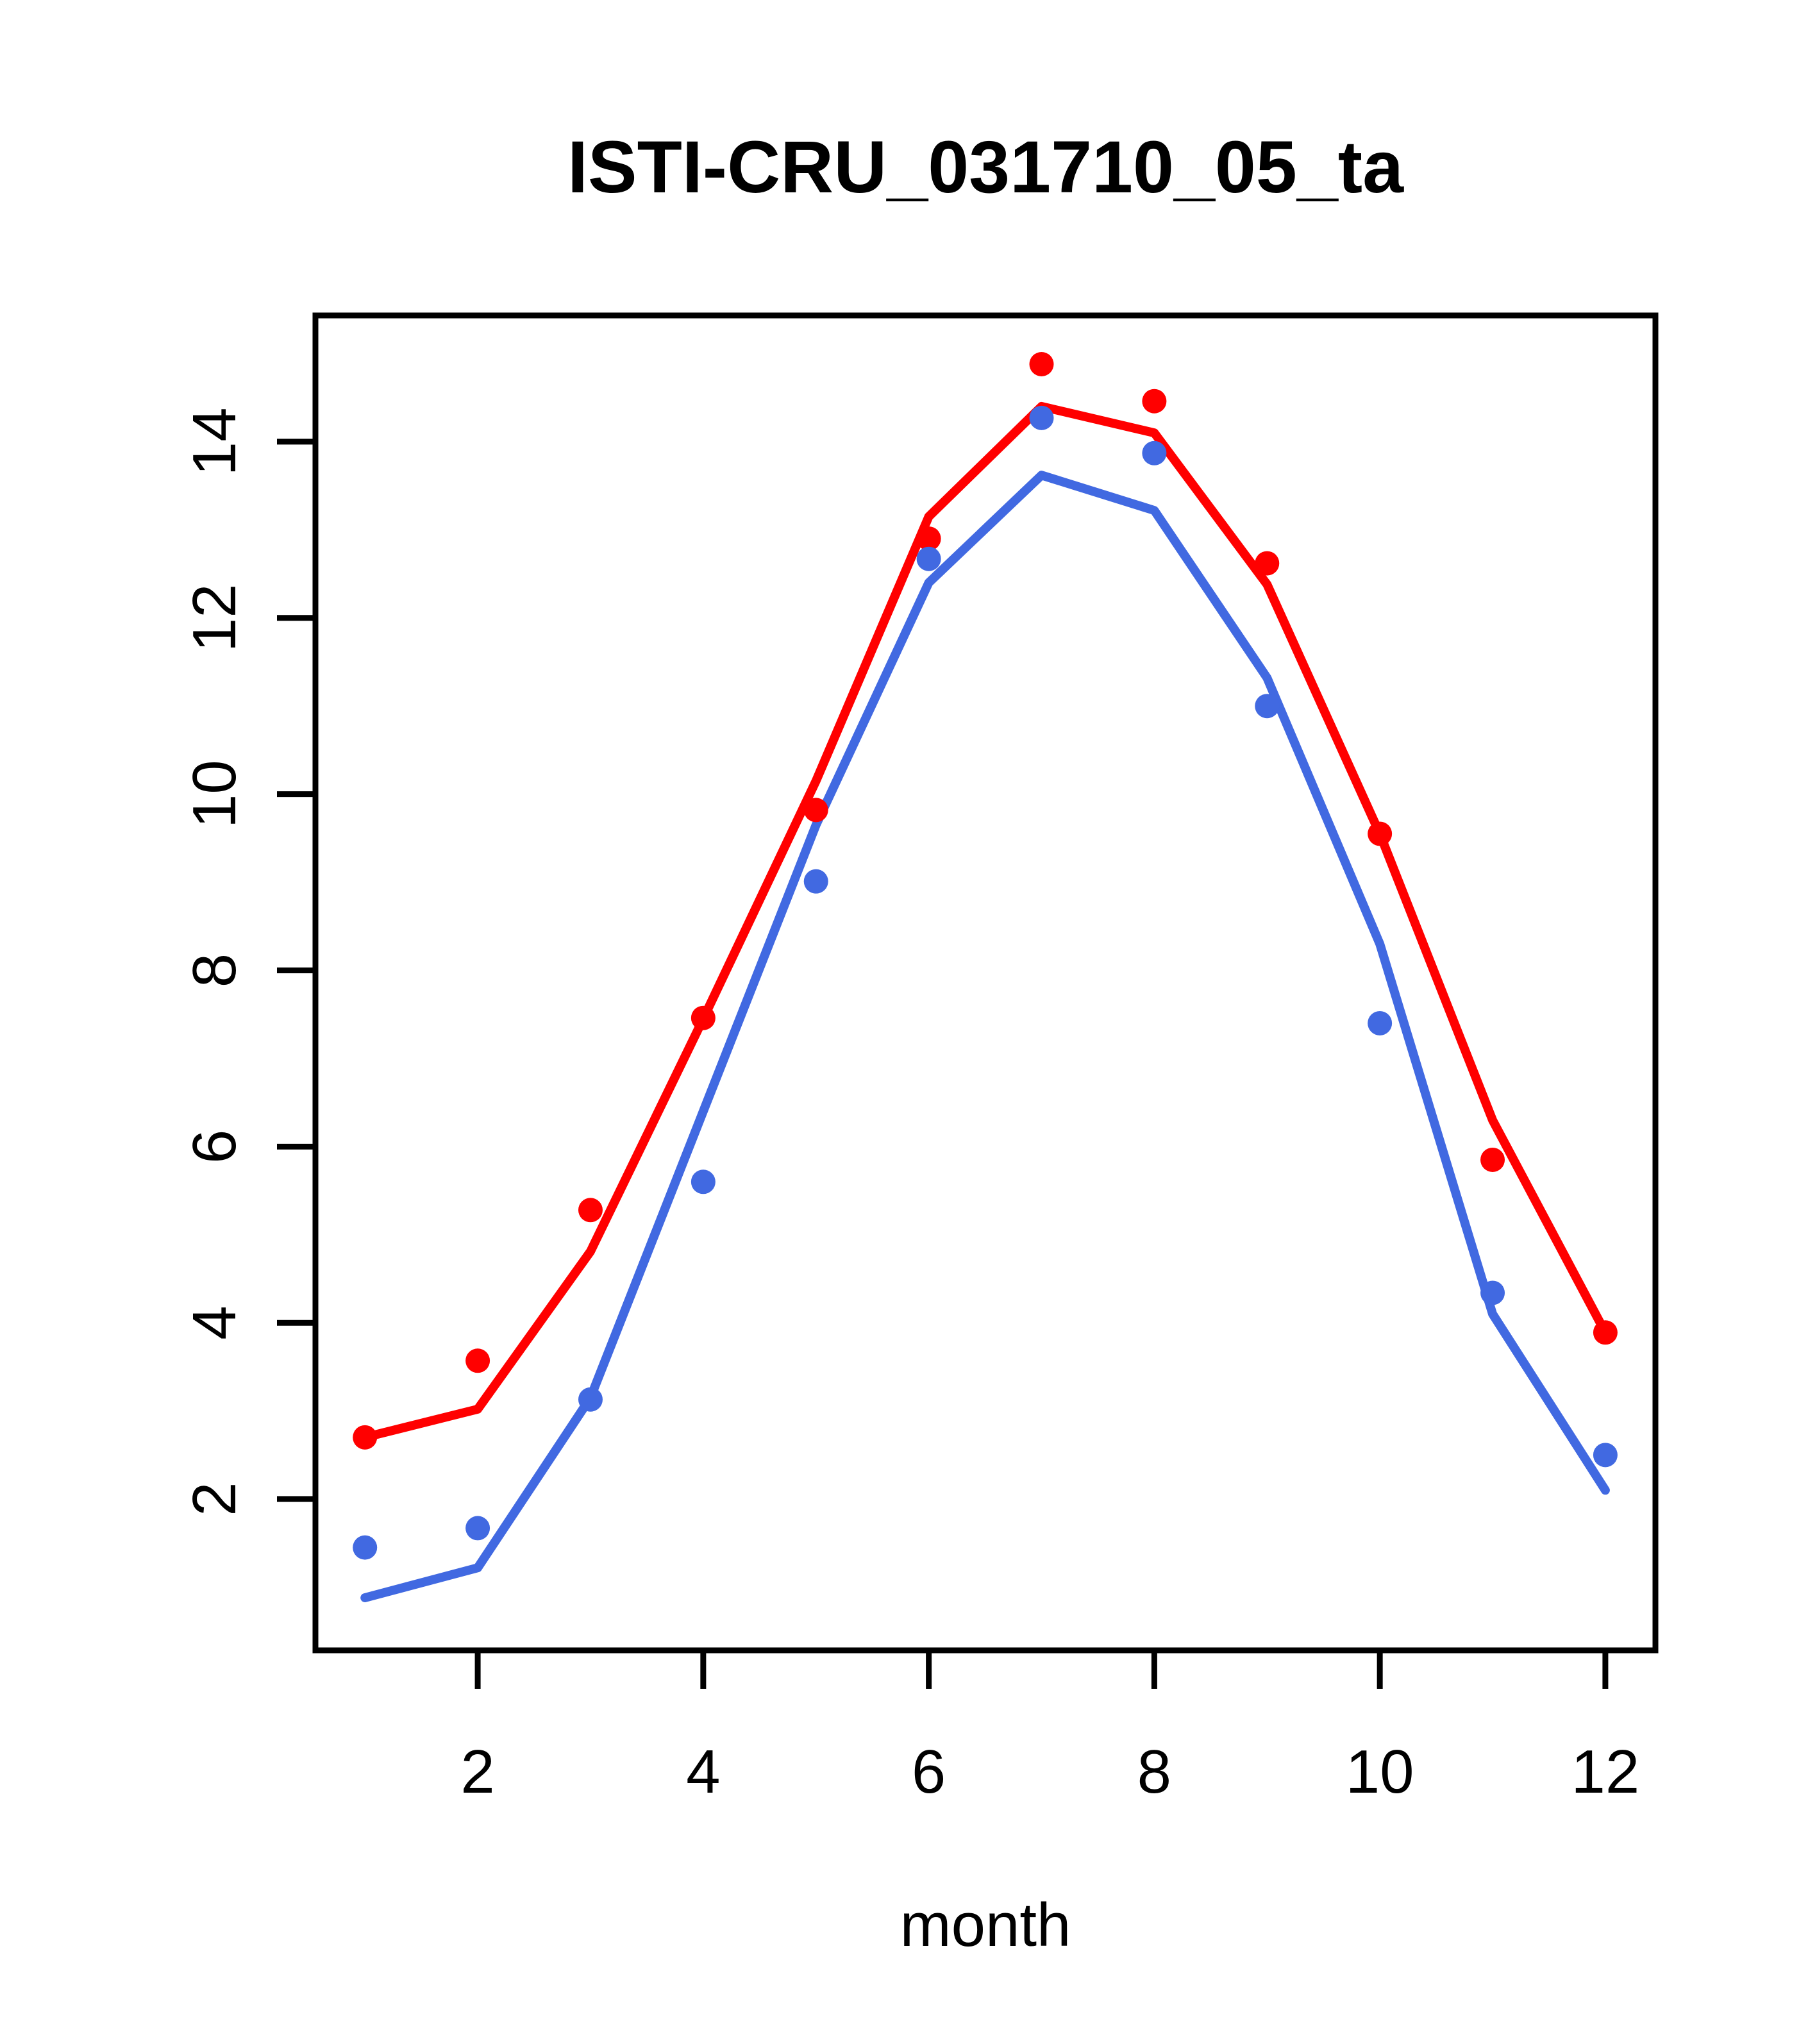  I want to click on blue-point-m11, so click(1492, 1292).